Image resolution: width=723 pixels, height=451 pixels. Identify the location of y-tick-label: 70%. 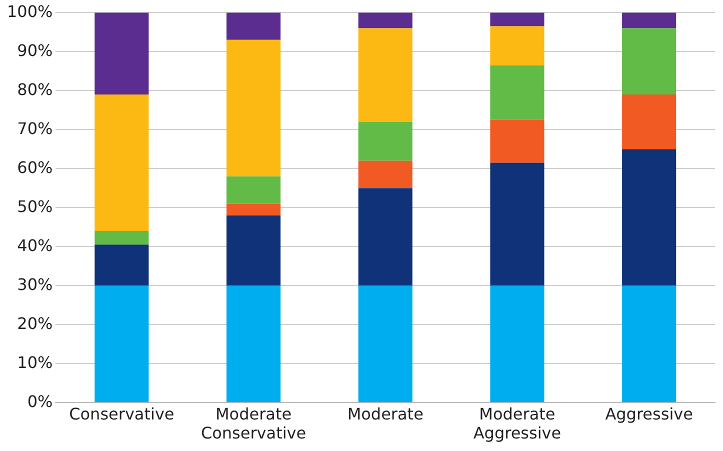
(35, 128).